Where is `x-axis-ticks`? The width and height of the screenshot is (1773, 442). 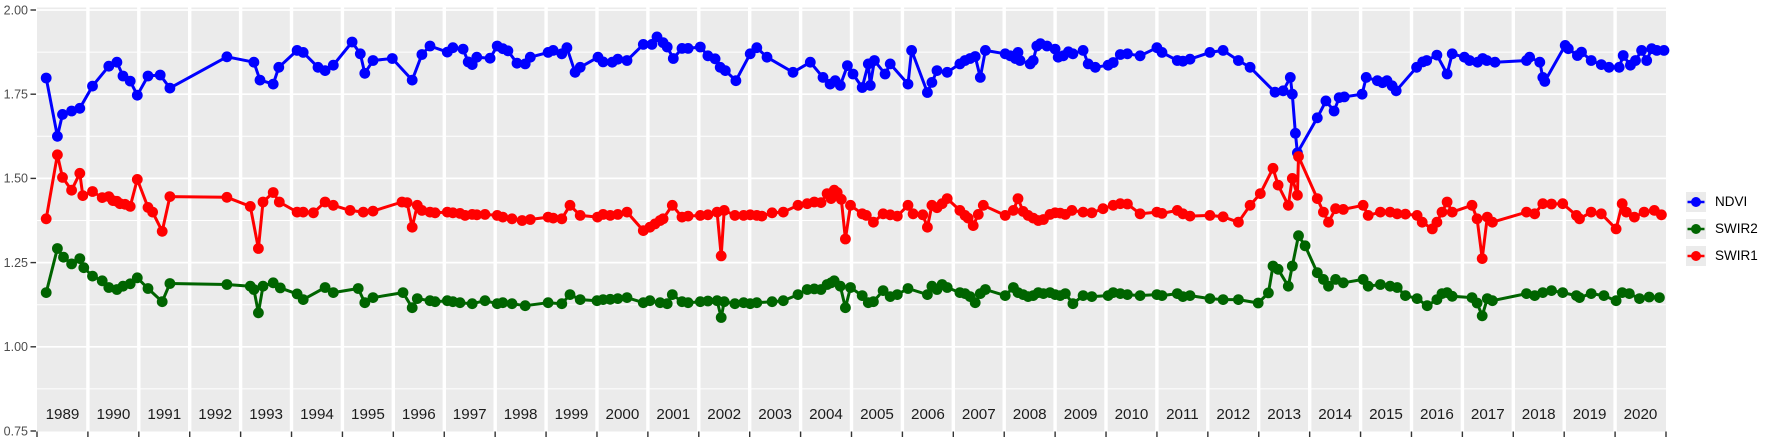
x-axis-ticks is located at coordinates (851, 434).